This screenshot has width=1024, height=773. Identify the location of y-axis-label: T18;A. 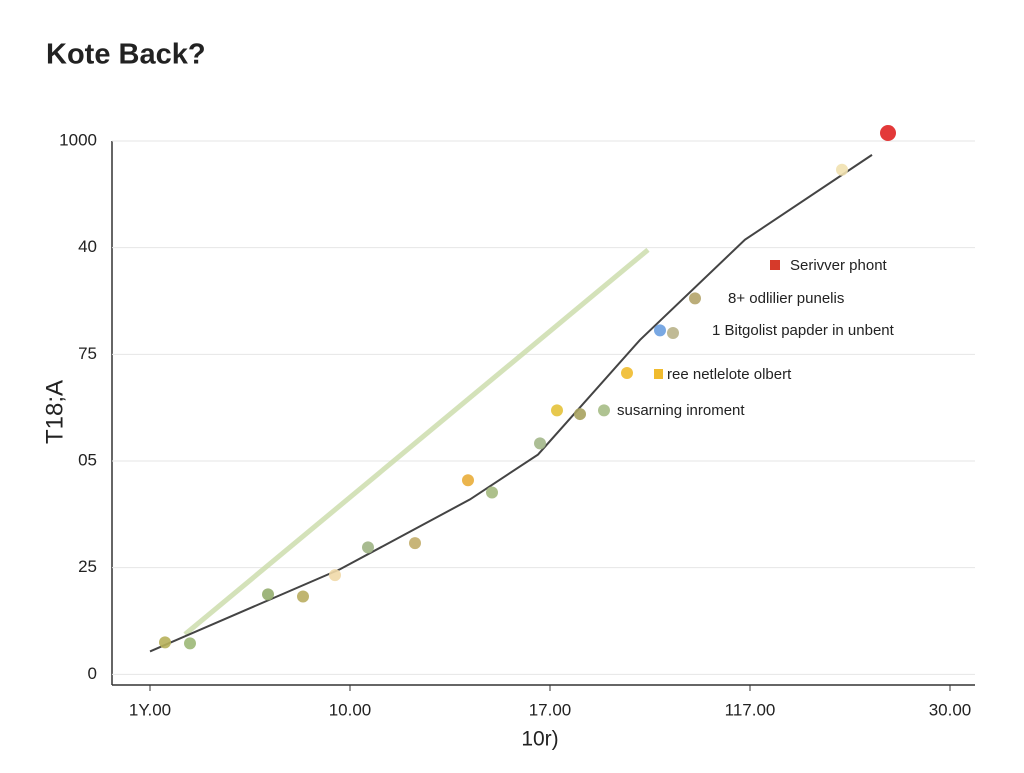
(54, 412).